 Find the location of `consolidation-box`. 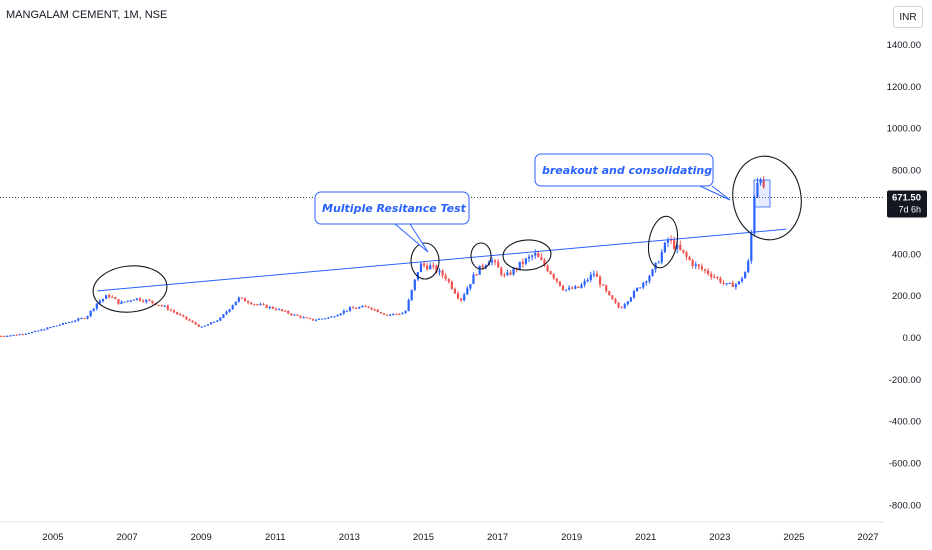

consolidation-box is located at coordinates (762, 193).